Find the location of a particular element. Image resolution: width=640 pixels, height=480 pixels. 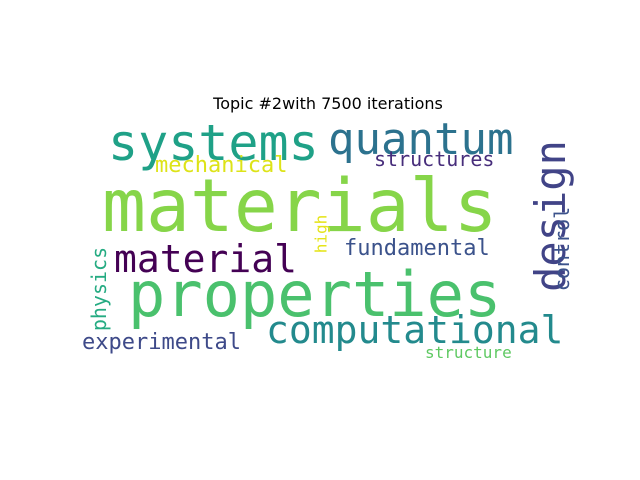

word-material: material is located at coordinates (206, 259).